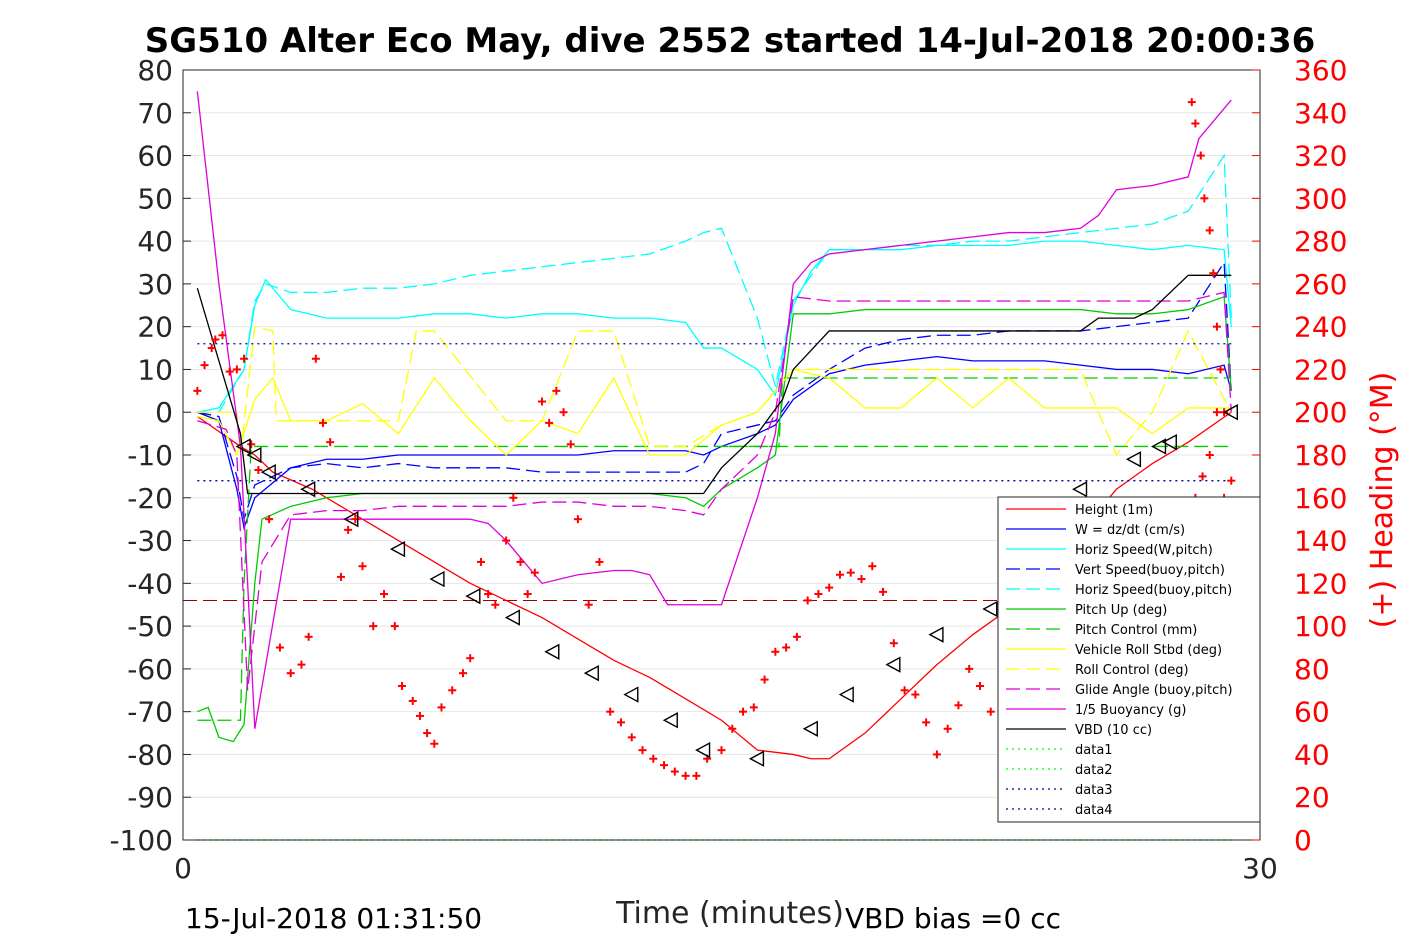 Image resolution: width=1417 pixels, height=945 pixels. What do you see at coordinates (1153, 590) in the screenshot?
I see `legend-label: Horiz Speed(buoy,pitch)` at bounding box center [1153, 590].